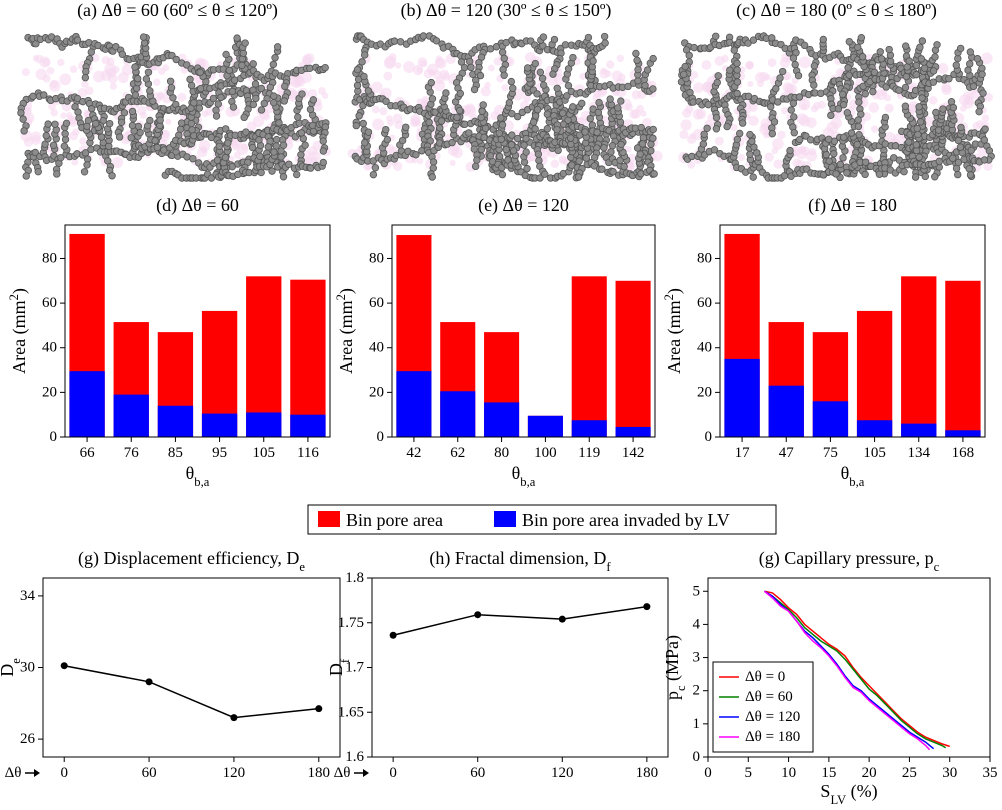  Describe the element at coordinates (49, 392) in the screenshot. I see `y-tick-label: 20` at that location.